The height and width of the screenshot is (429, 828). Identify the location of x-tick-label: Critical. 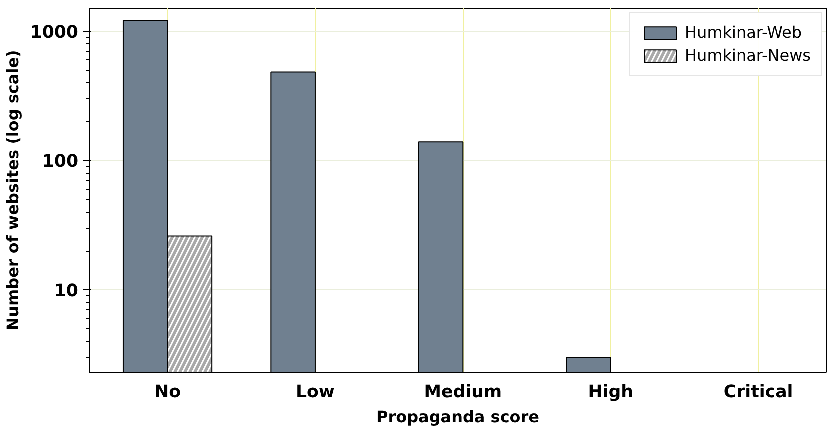
(759, 392).